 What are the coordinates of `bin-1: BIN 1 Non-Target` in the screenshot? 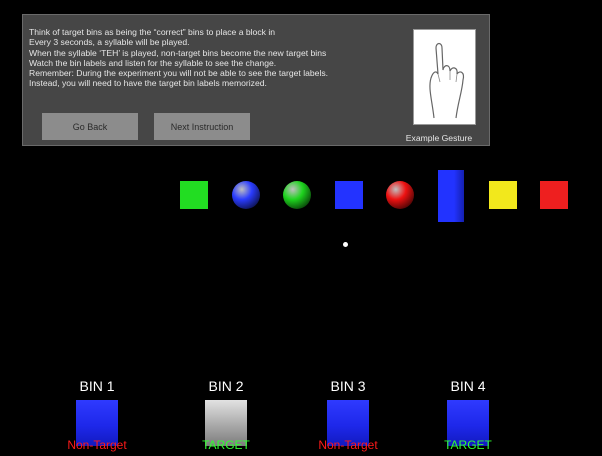 It's located at (97, 417).